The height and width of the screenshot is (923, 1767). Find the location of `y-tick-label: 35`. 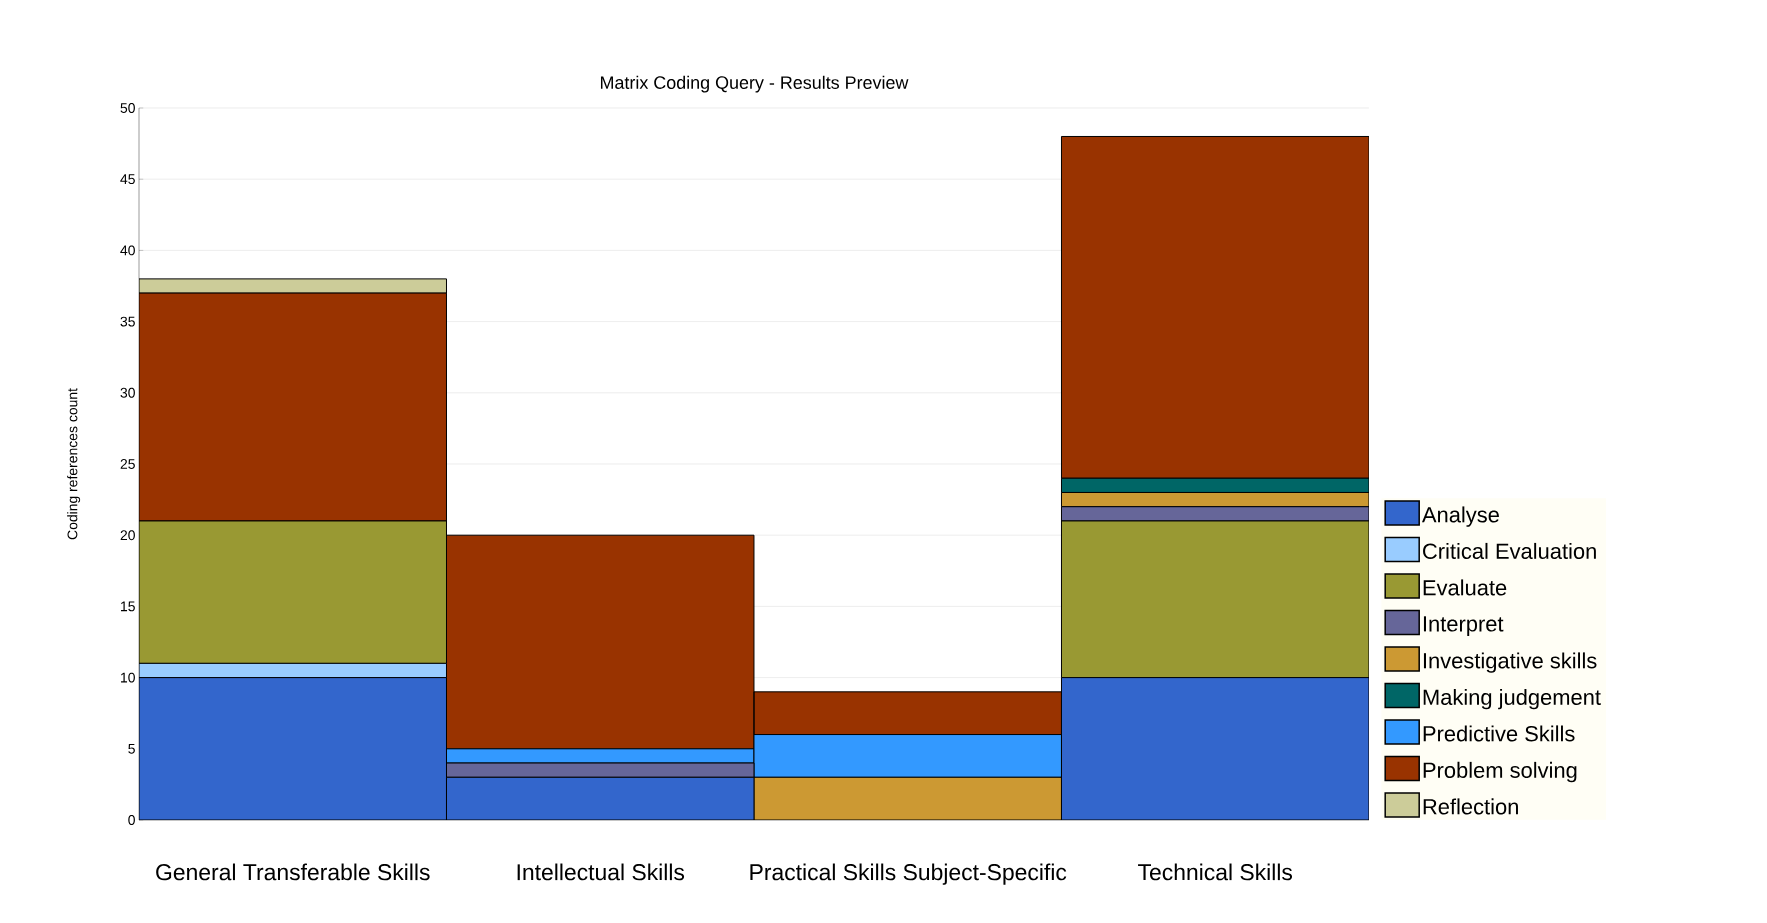

y-tick-label: 35 is located at coordinates (127, 321).